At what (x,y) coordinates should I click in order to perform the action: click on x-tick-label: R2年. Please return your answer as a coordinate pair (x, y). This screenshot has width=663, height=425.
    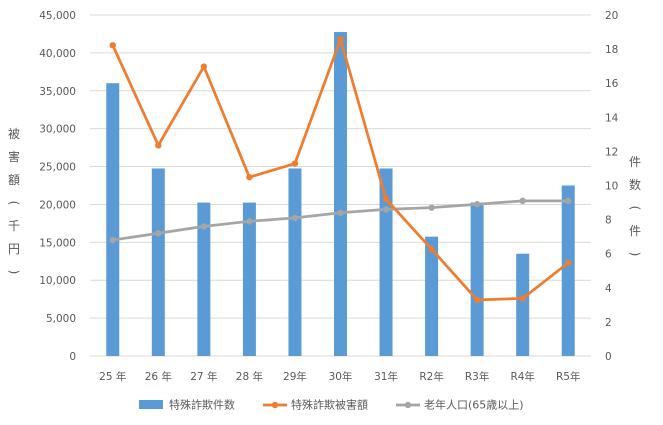
    Looking at the image, I should click on (431, 376).